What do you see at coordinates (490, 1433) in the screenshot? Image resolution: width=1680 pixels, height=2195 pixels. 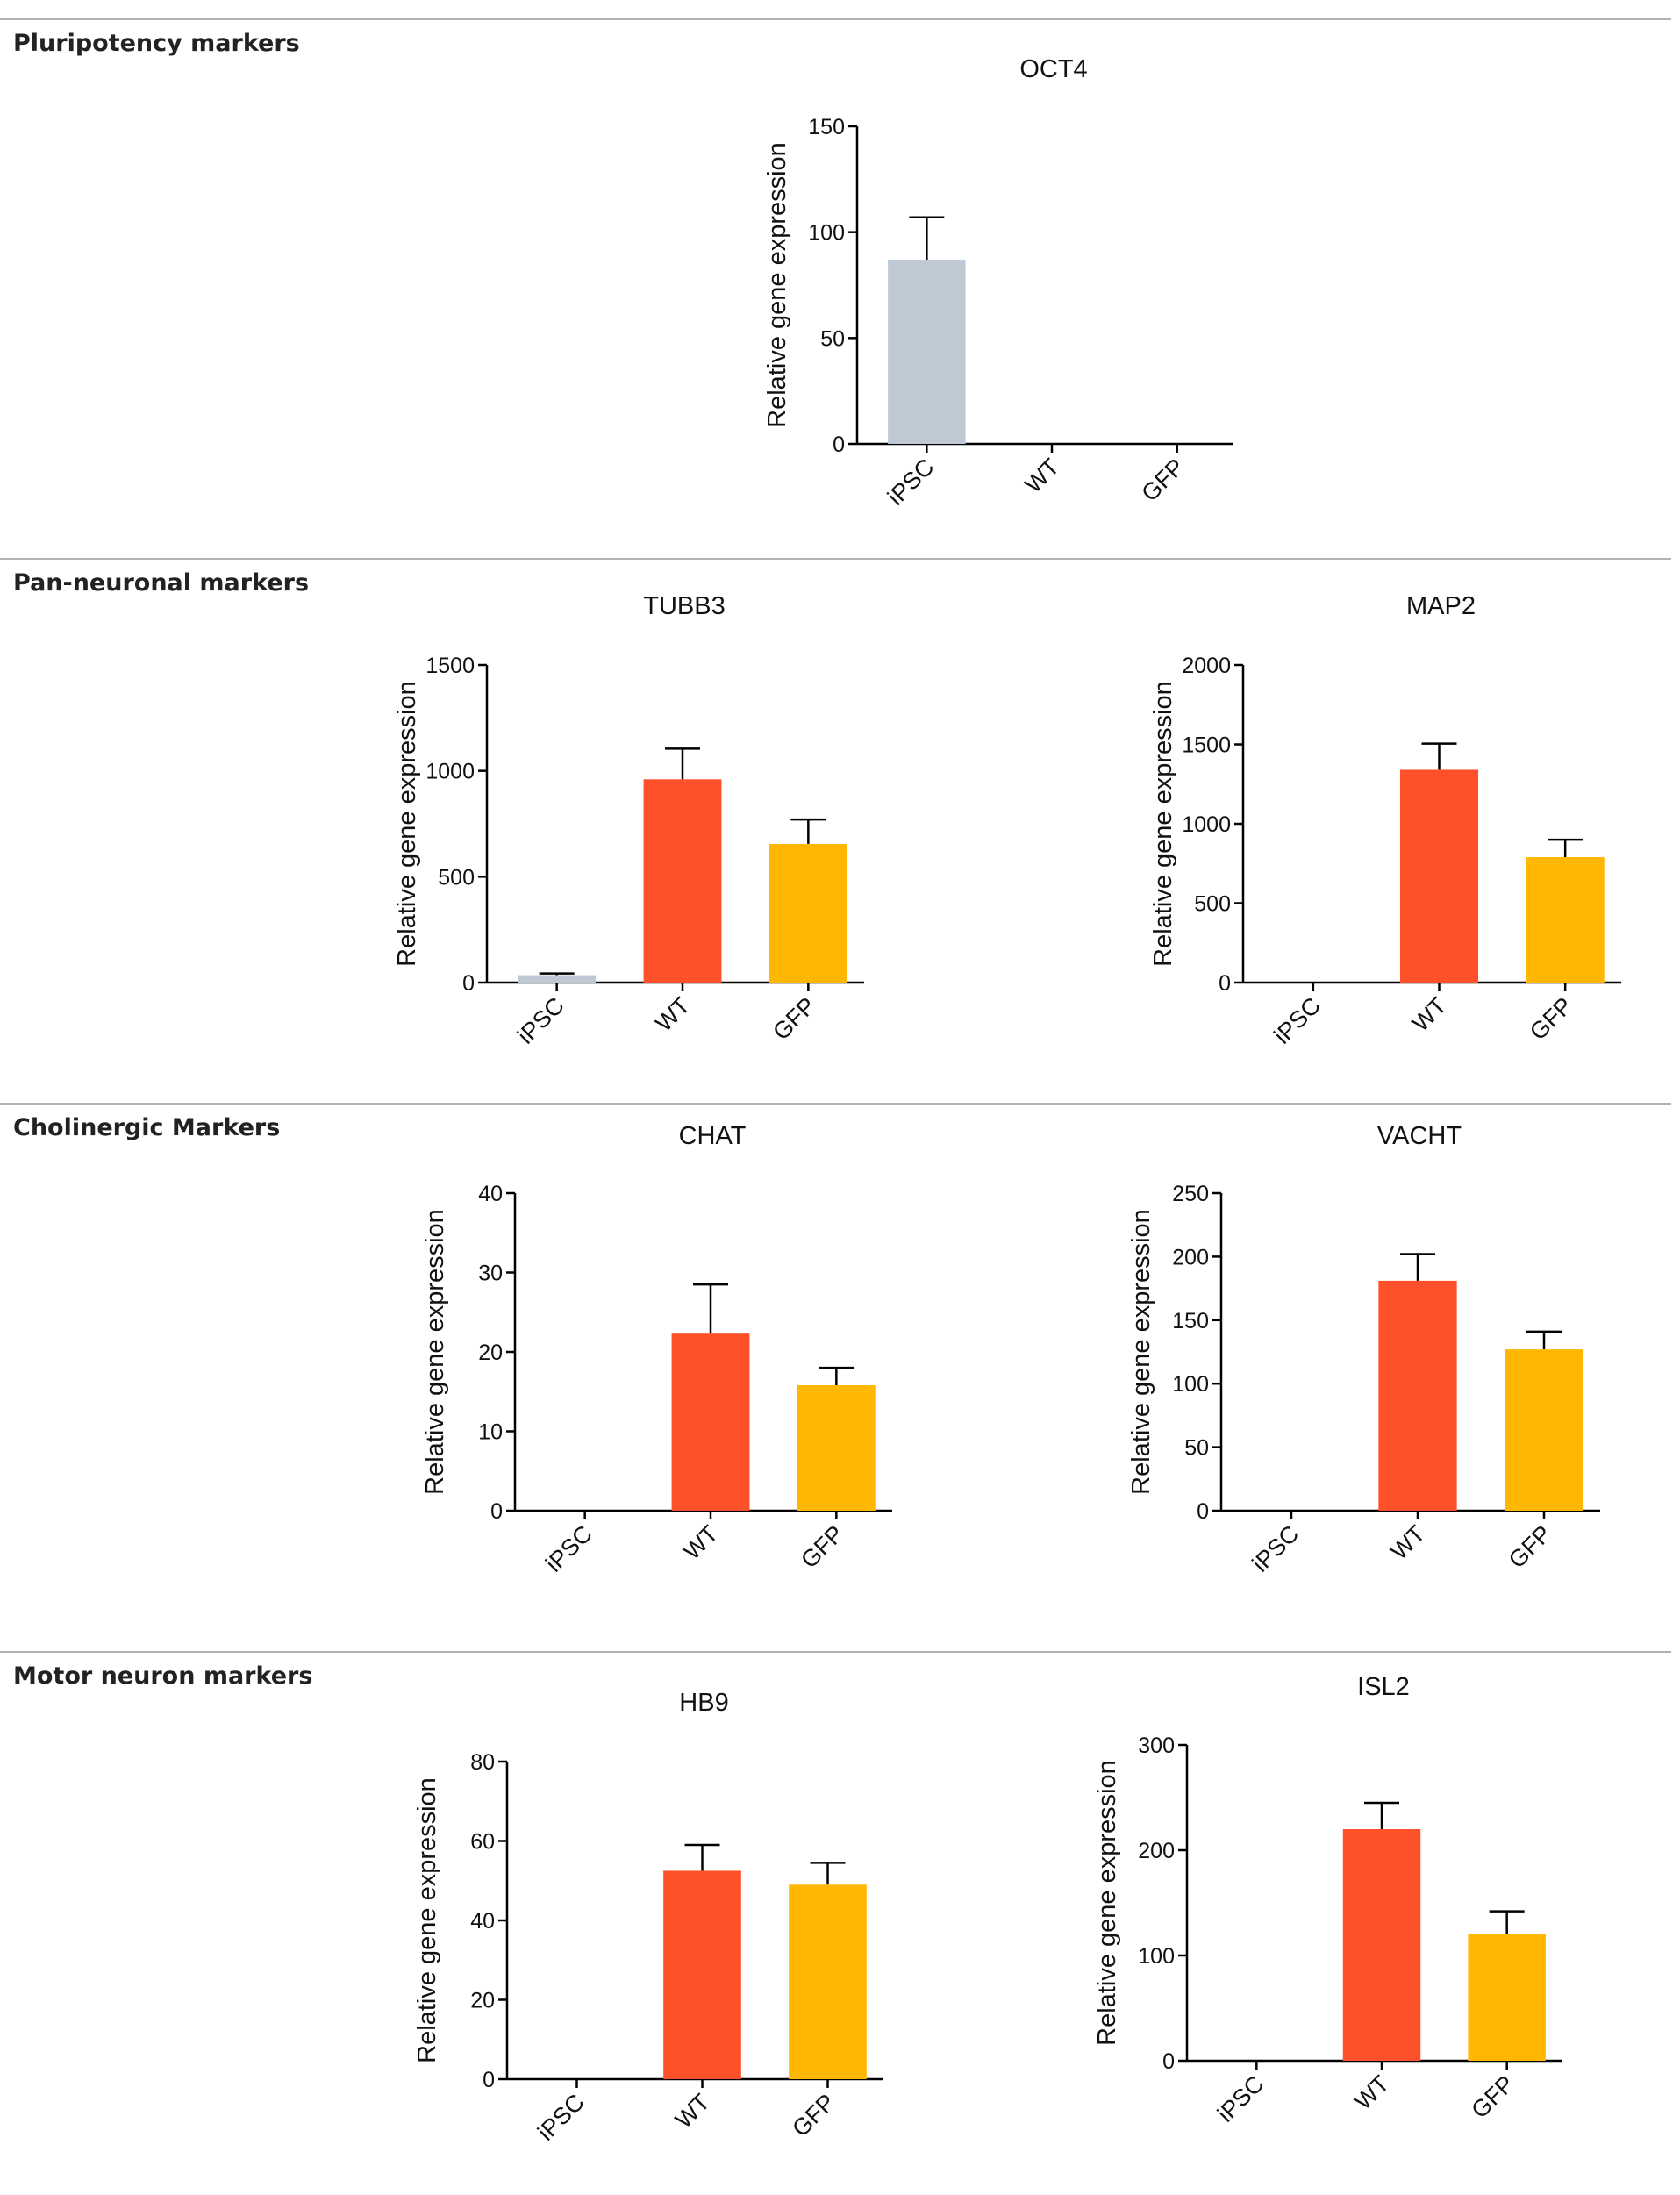 I see `y-tick-label: 10` at bounding box center [490, 1433].